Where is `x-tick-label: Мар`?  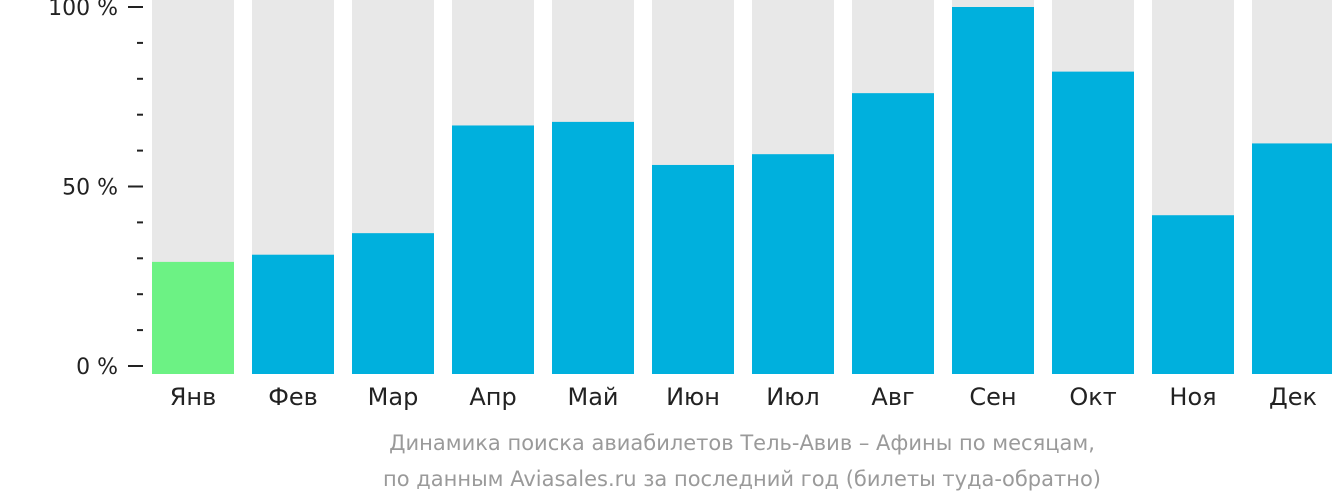
x-tick-label: Мар is located at coordinates (393, 397).